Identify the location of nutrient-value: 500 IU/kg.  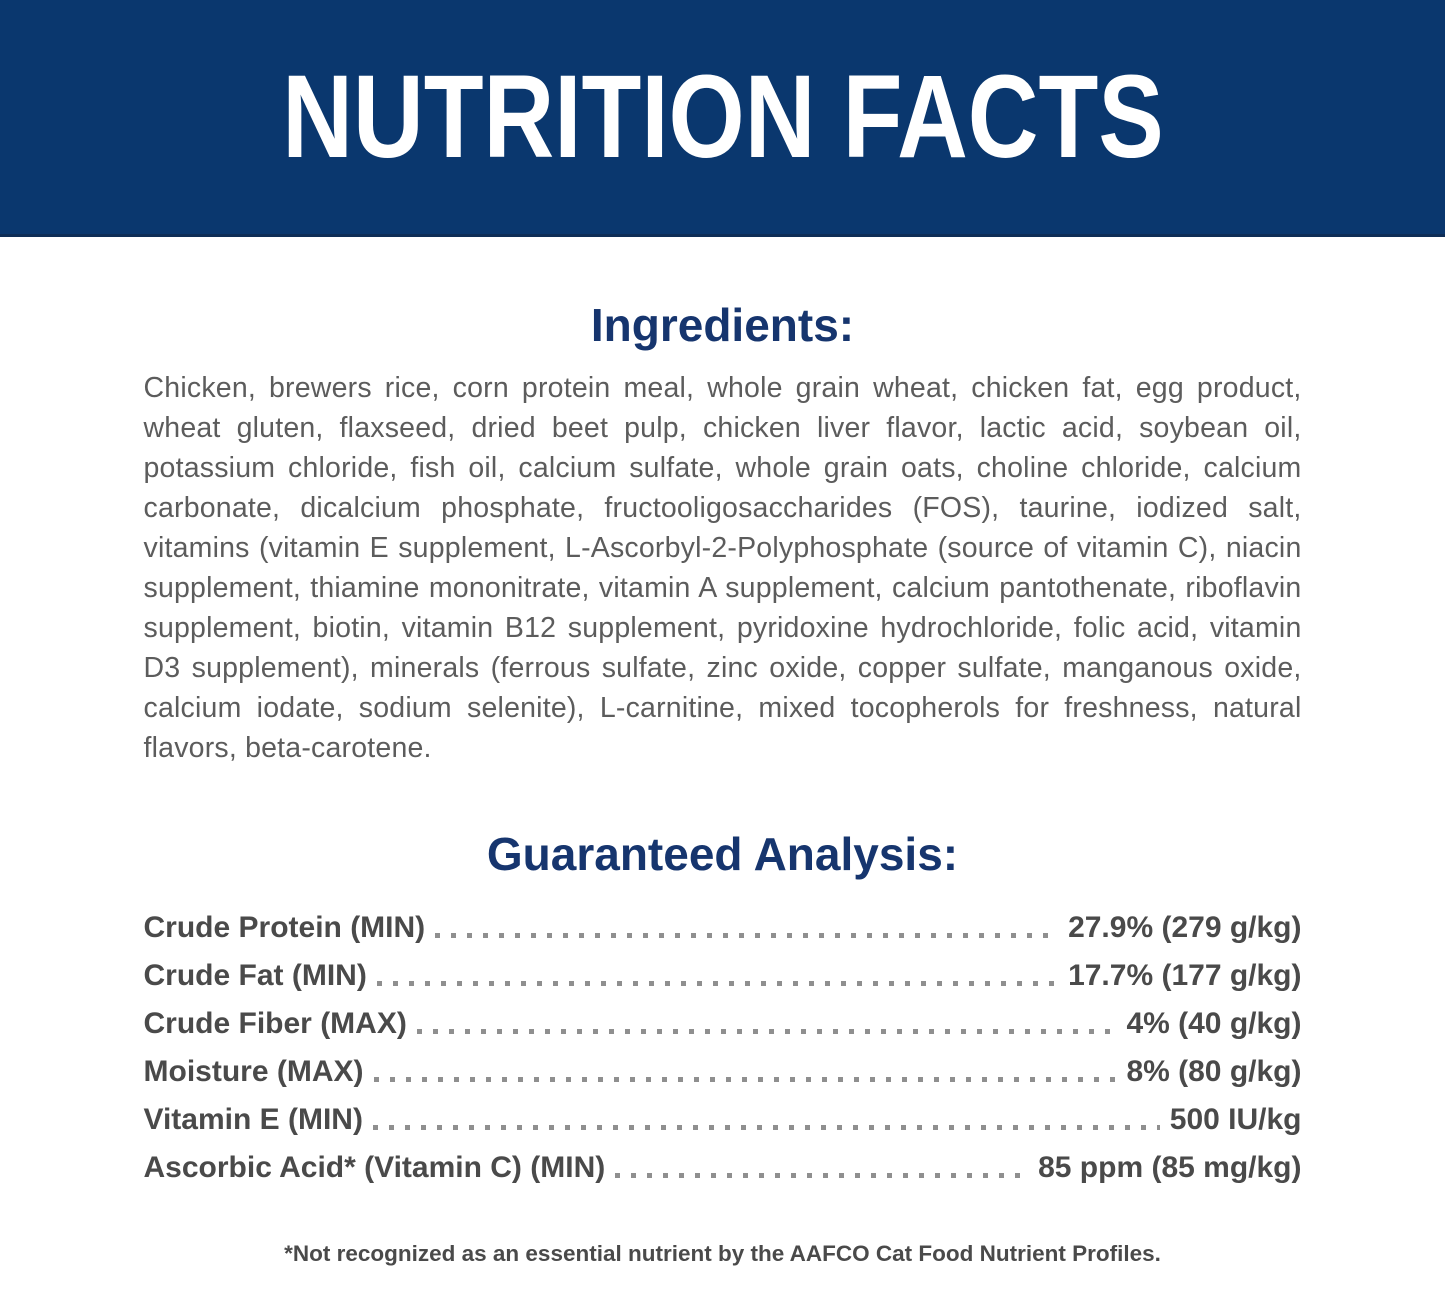
(1235, 1119).